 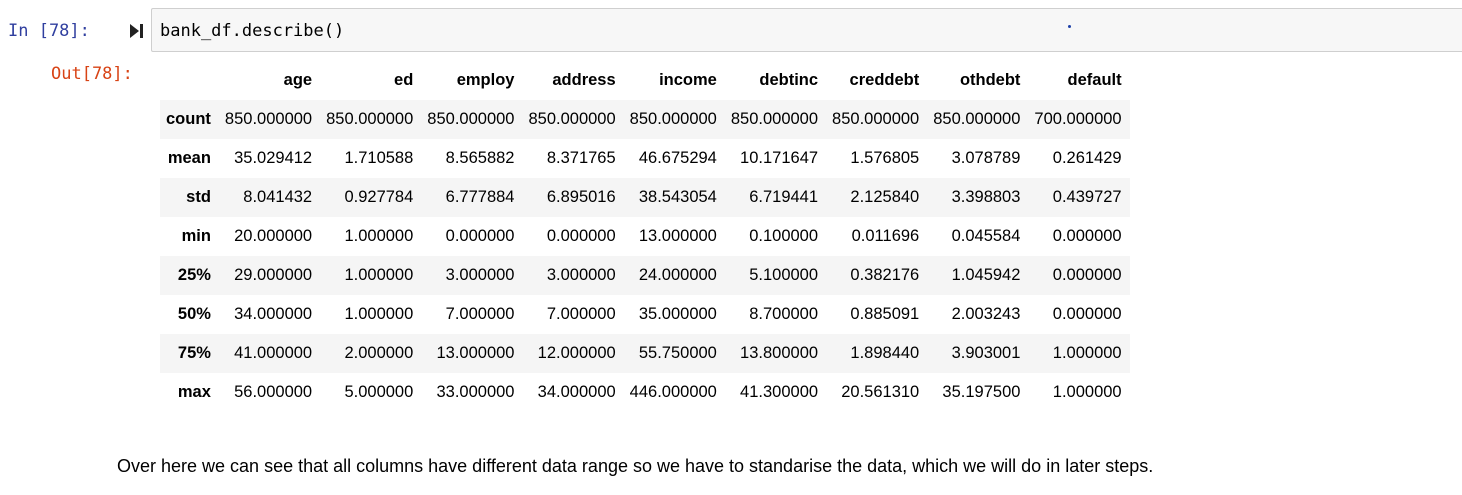 What do you see at coordinates (784, 314) in the screenshot?
I see `table-cell: 8.700000` at bounding box center [784, 314].